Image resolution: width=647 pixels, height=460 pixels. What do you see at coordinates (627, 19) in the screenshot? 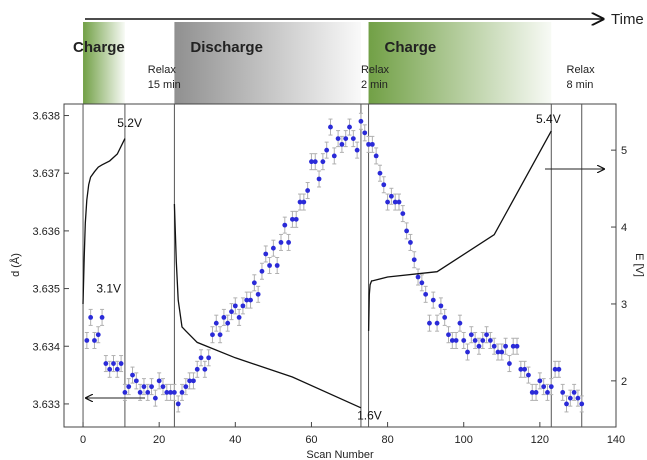
I see `time-label: Time` at bounding box center [627, 19].